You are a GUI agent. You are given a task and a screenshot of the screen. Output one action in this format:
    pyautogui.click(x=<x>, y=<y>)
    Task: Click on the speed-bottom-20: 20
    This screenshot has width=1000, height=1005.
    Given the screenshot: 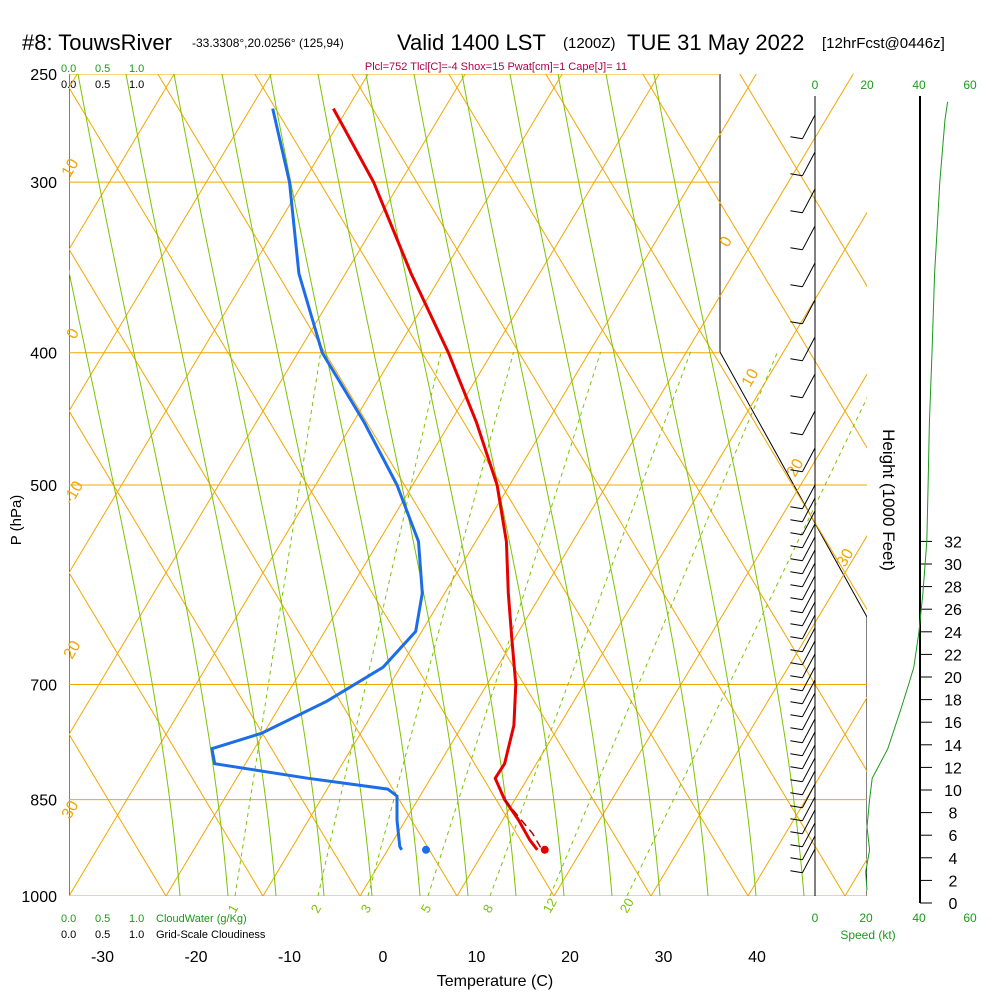 What is the action you would take?
    pyautogui.click(x=866, y=918)
    